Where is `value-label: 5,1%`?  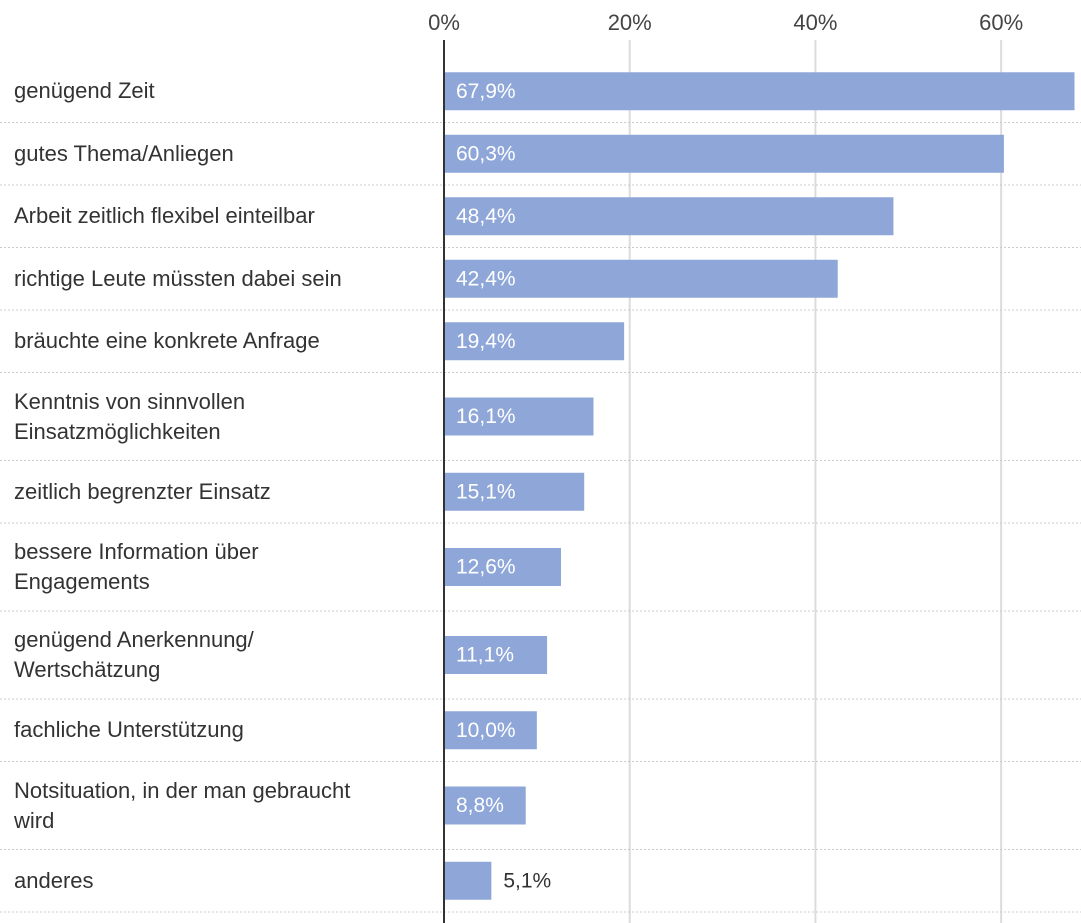
value-label: 5,1% is located at coordinates (527, 880).